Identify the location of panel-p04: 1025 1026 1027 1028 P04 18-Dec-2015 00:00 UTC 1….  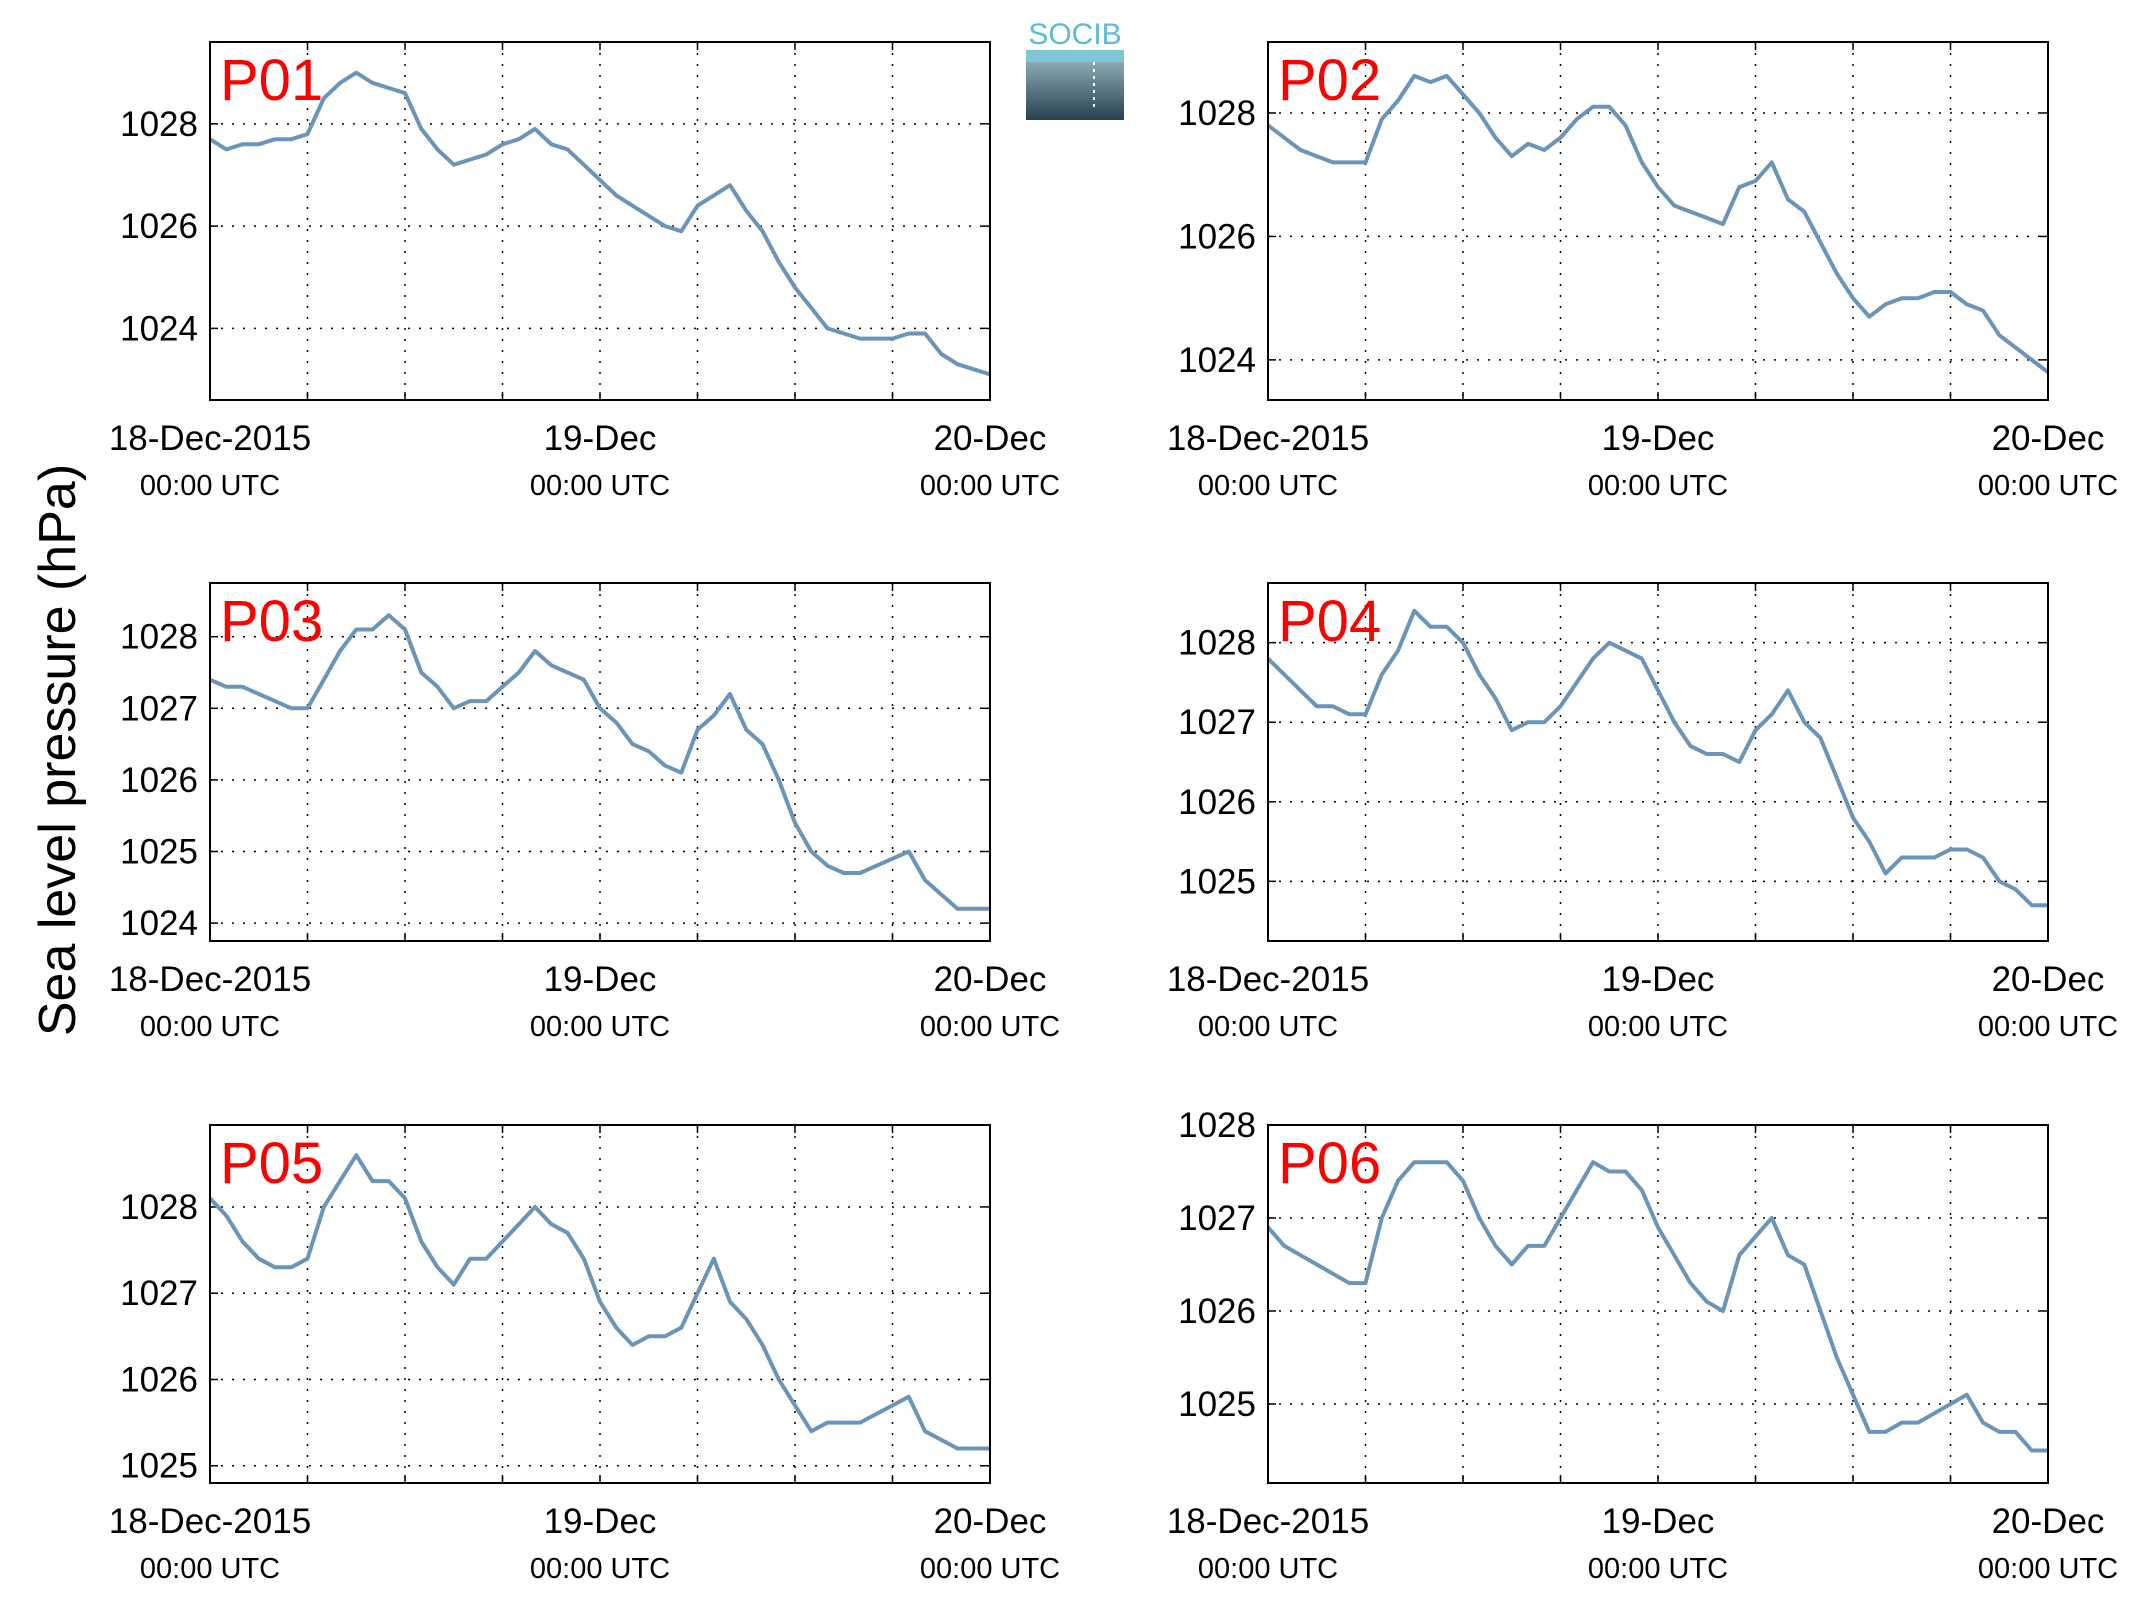
(1642, 812).